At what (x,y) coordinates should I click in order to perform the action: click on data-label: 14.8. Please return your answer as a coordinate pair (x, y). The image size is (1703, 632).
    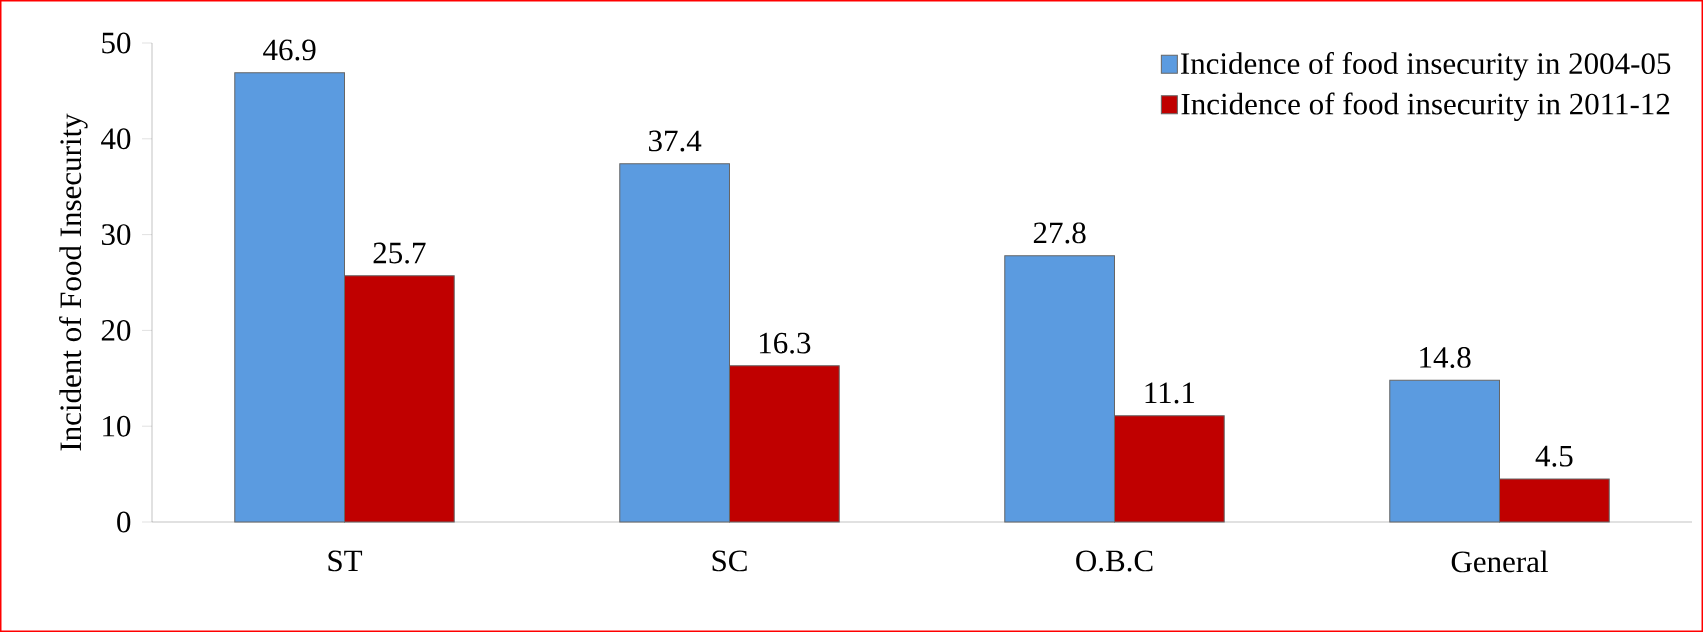
    Looking at the image, I should click on (1445, 357).